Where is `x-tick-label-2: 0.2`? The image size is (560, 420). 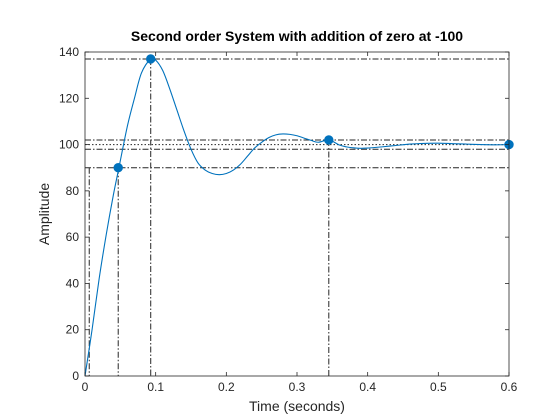
x-tick-label-2: 0.2 is located at coordinates (226, 387).